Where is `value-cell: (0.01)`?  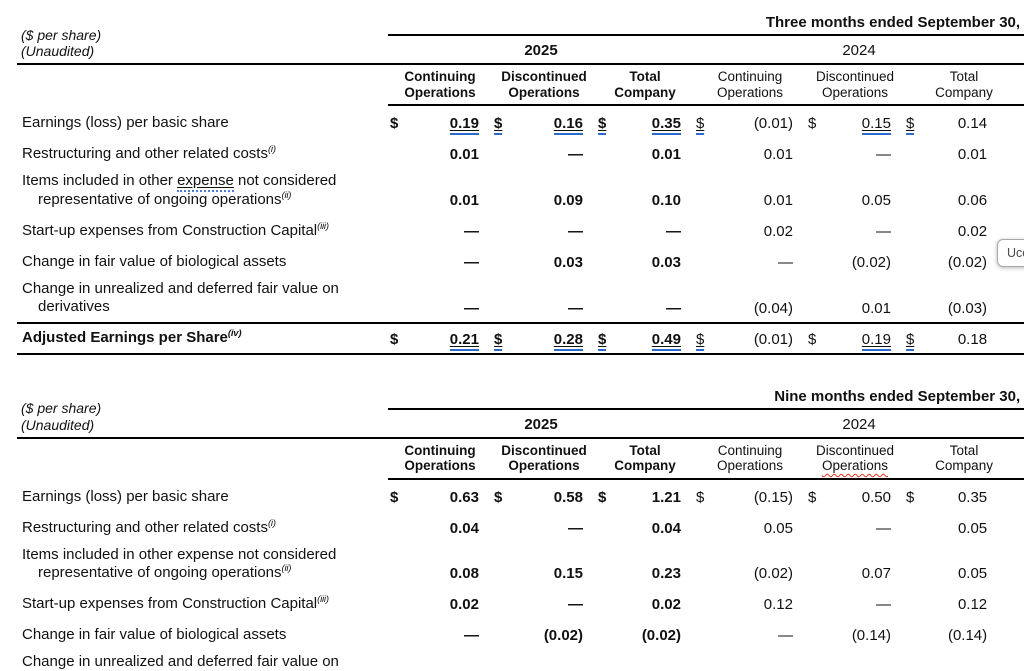
value-cell: (0.01) is located at coordinates (761, 121).